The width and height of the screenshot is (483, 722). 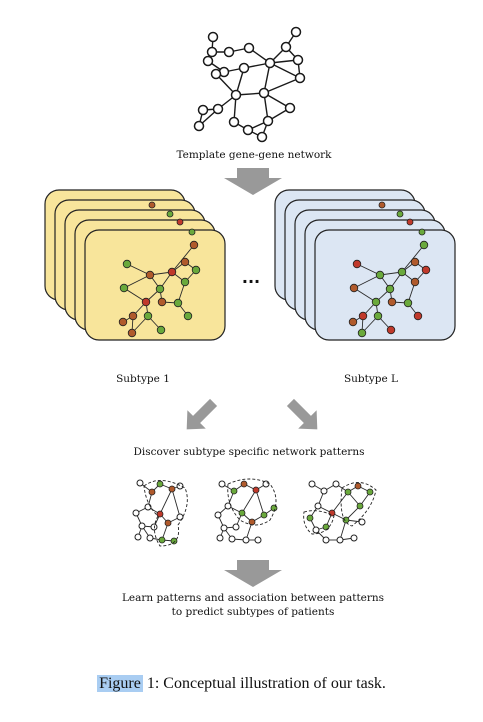 I want to click on subtype-first-label: Subtype 1, so click(x=143, y=379).